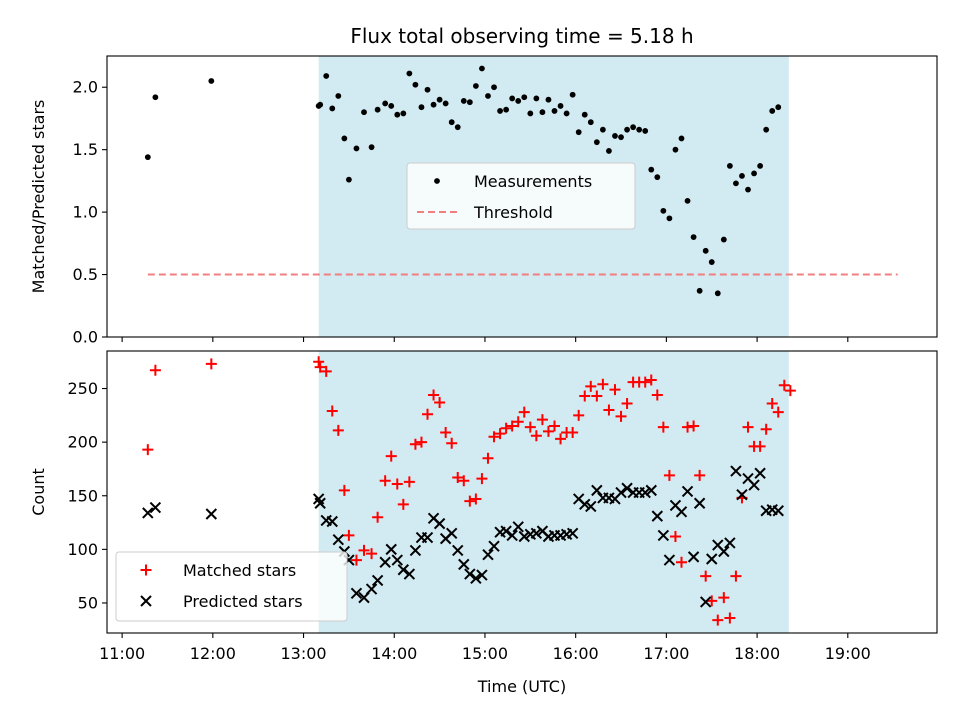 The height and width of the screenshot is (720, 960). What do you see at coordinates (521, 686) in the screenshot?
I see `x-axis-label: Time (UTC)` at bounding box center [521, 686].